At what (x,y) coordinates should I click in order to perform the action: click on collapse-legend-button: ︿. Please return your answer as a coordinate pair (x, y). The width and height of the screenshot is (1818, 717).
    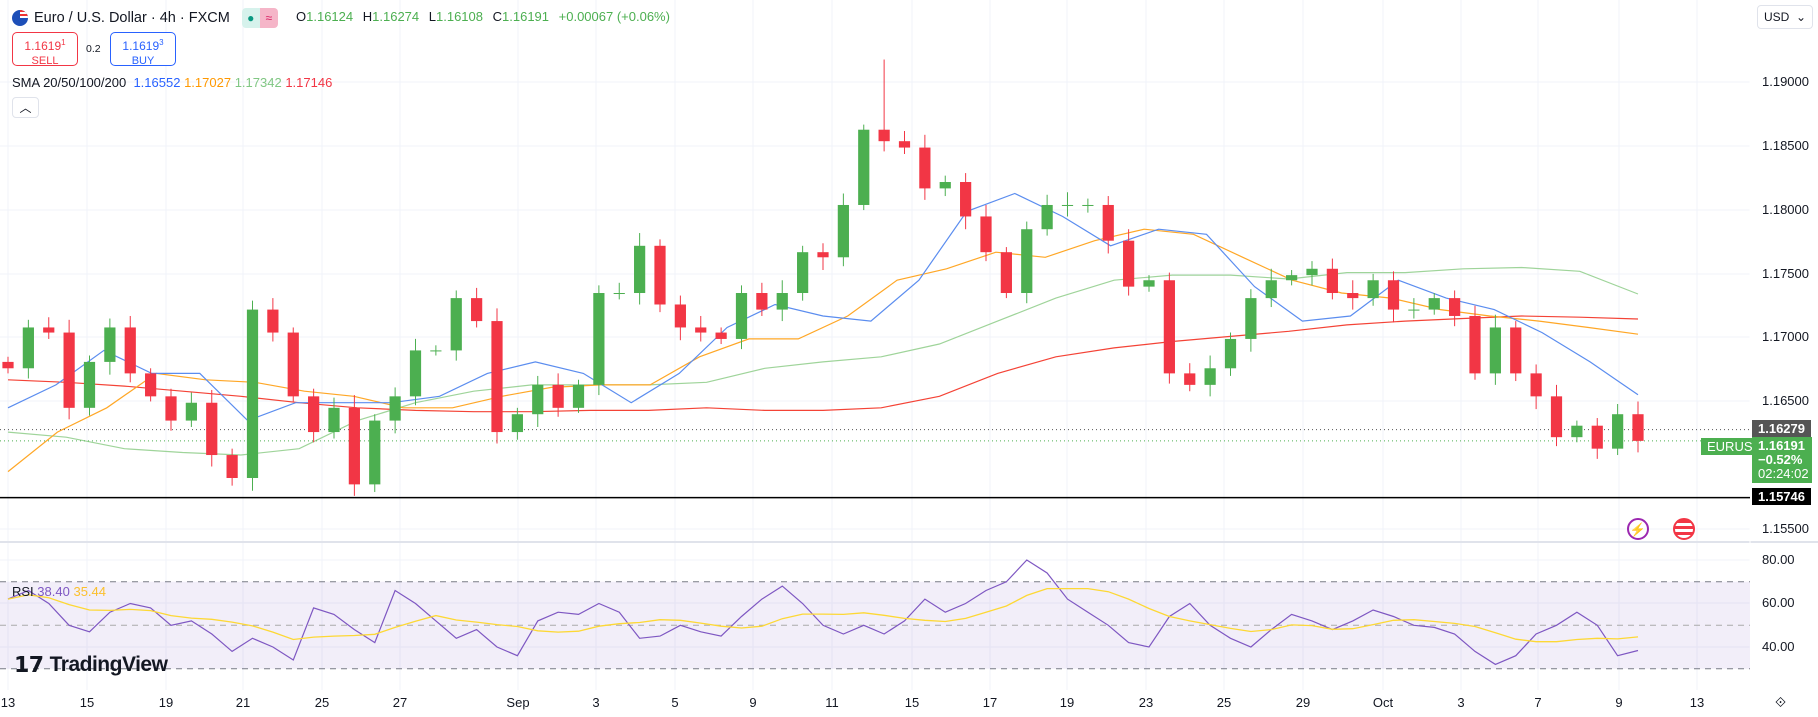
    Looking at the image, I should click on (25, 107).